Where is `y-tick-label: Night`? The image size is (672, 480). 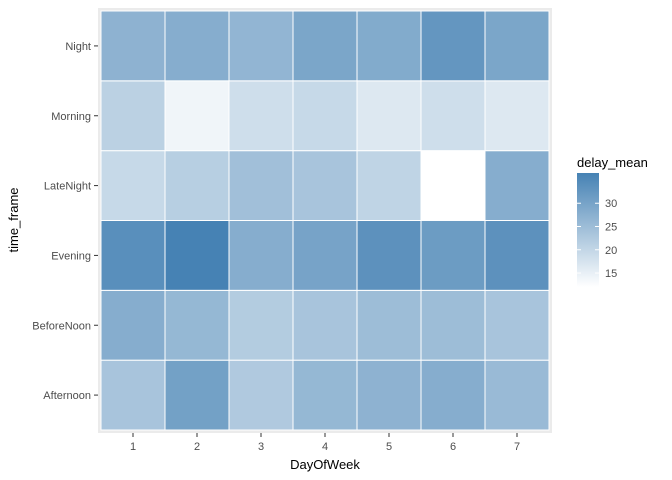 y-tick-label: Night is located at coordinates (78, 47).